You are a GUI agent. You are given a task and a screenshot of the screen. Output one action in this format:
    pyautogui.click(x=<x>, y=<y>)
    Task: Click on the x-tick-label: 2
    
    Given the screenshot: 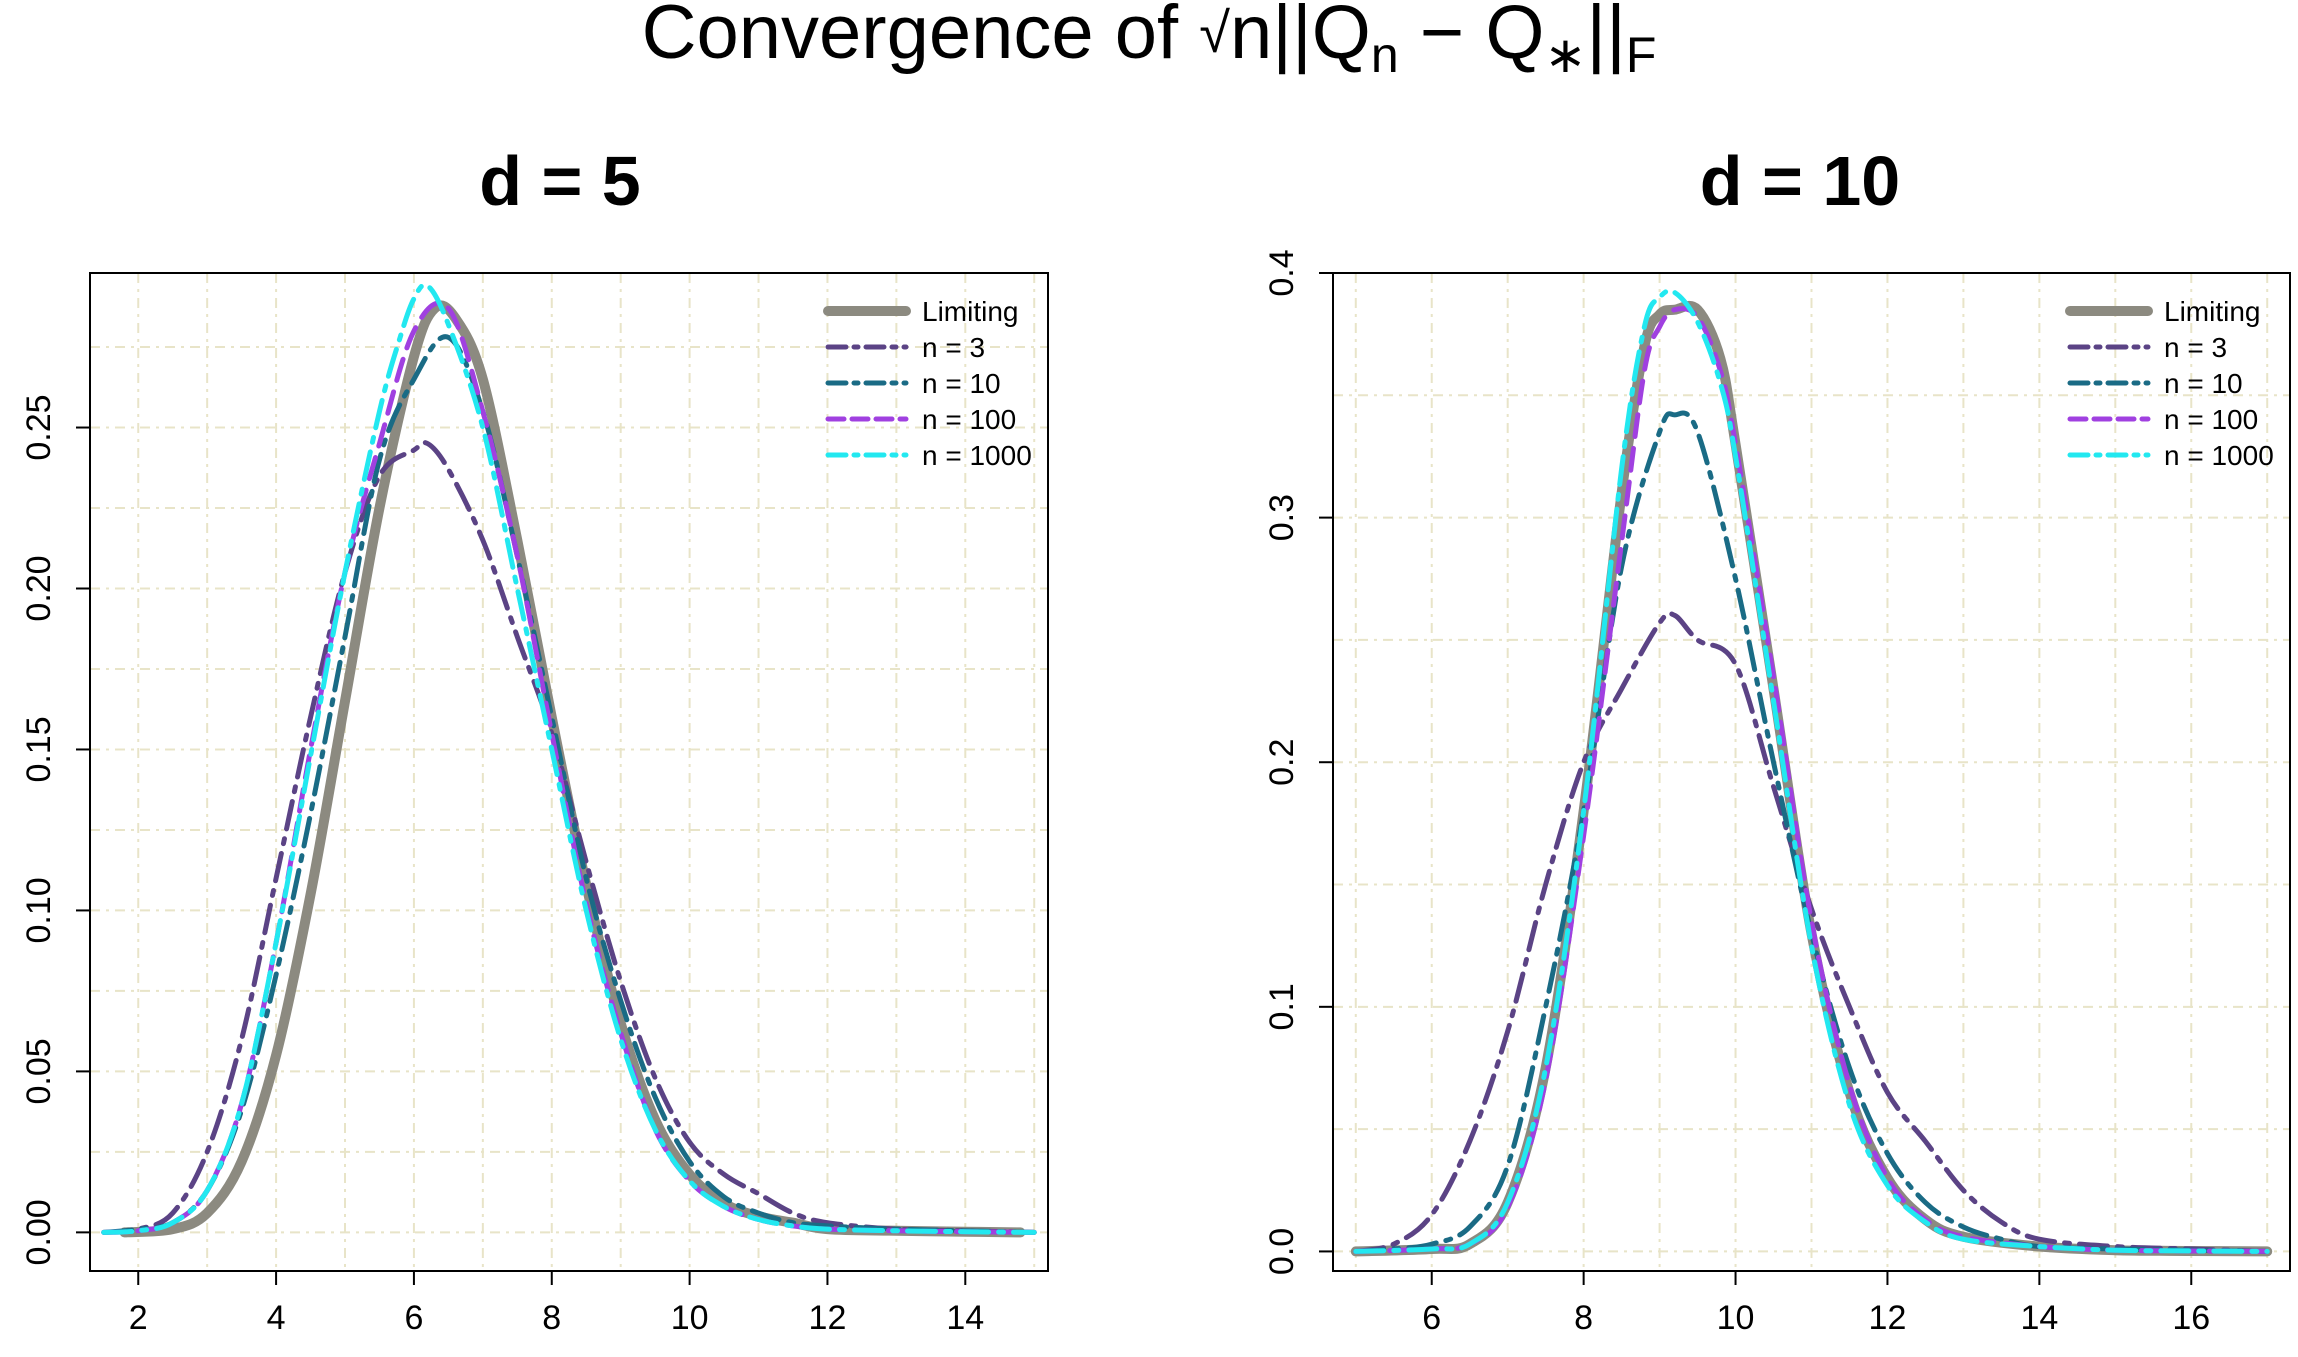 What is the action you would take?
    pyautogui.click(x=138, y=1318)
    